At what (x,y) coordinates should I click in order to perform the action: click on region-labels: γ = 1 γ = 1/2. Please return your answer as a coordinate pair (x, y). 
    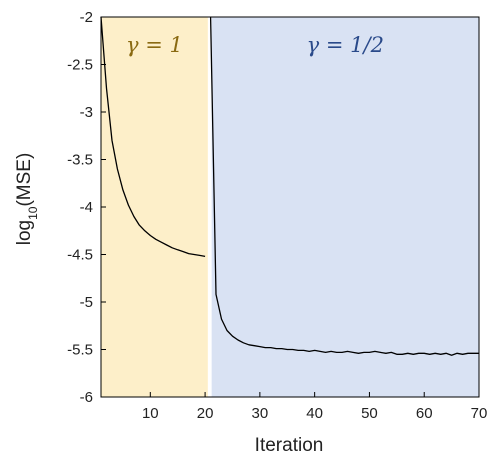
    Looking at the image, I should click on (255, 45).